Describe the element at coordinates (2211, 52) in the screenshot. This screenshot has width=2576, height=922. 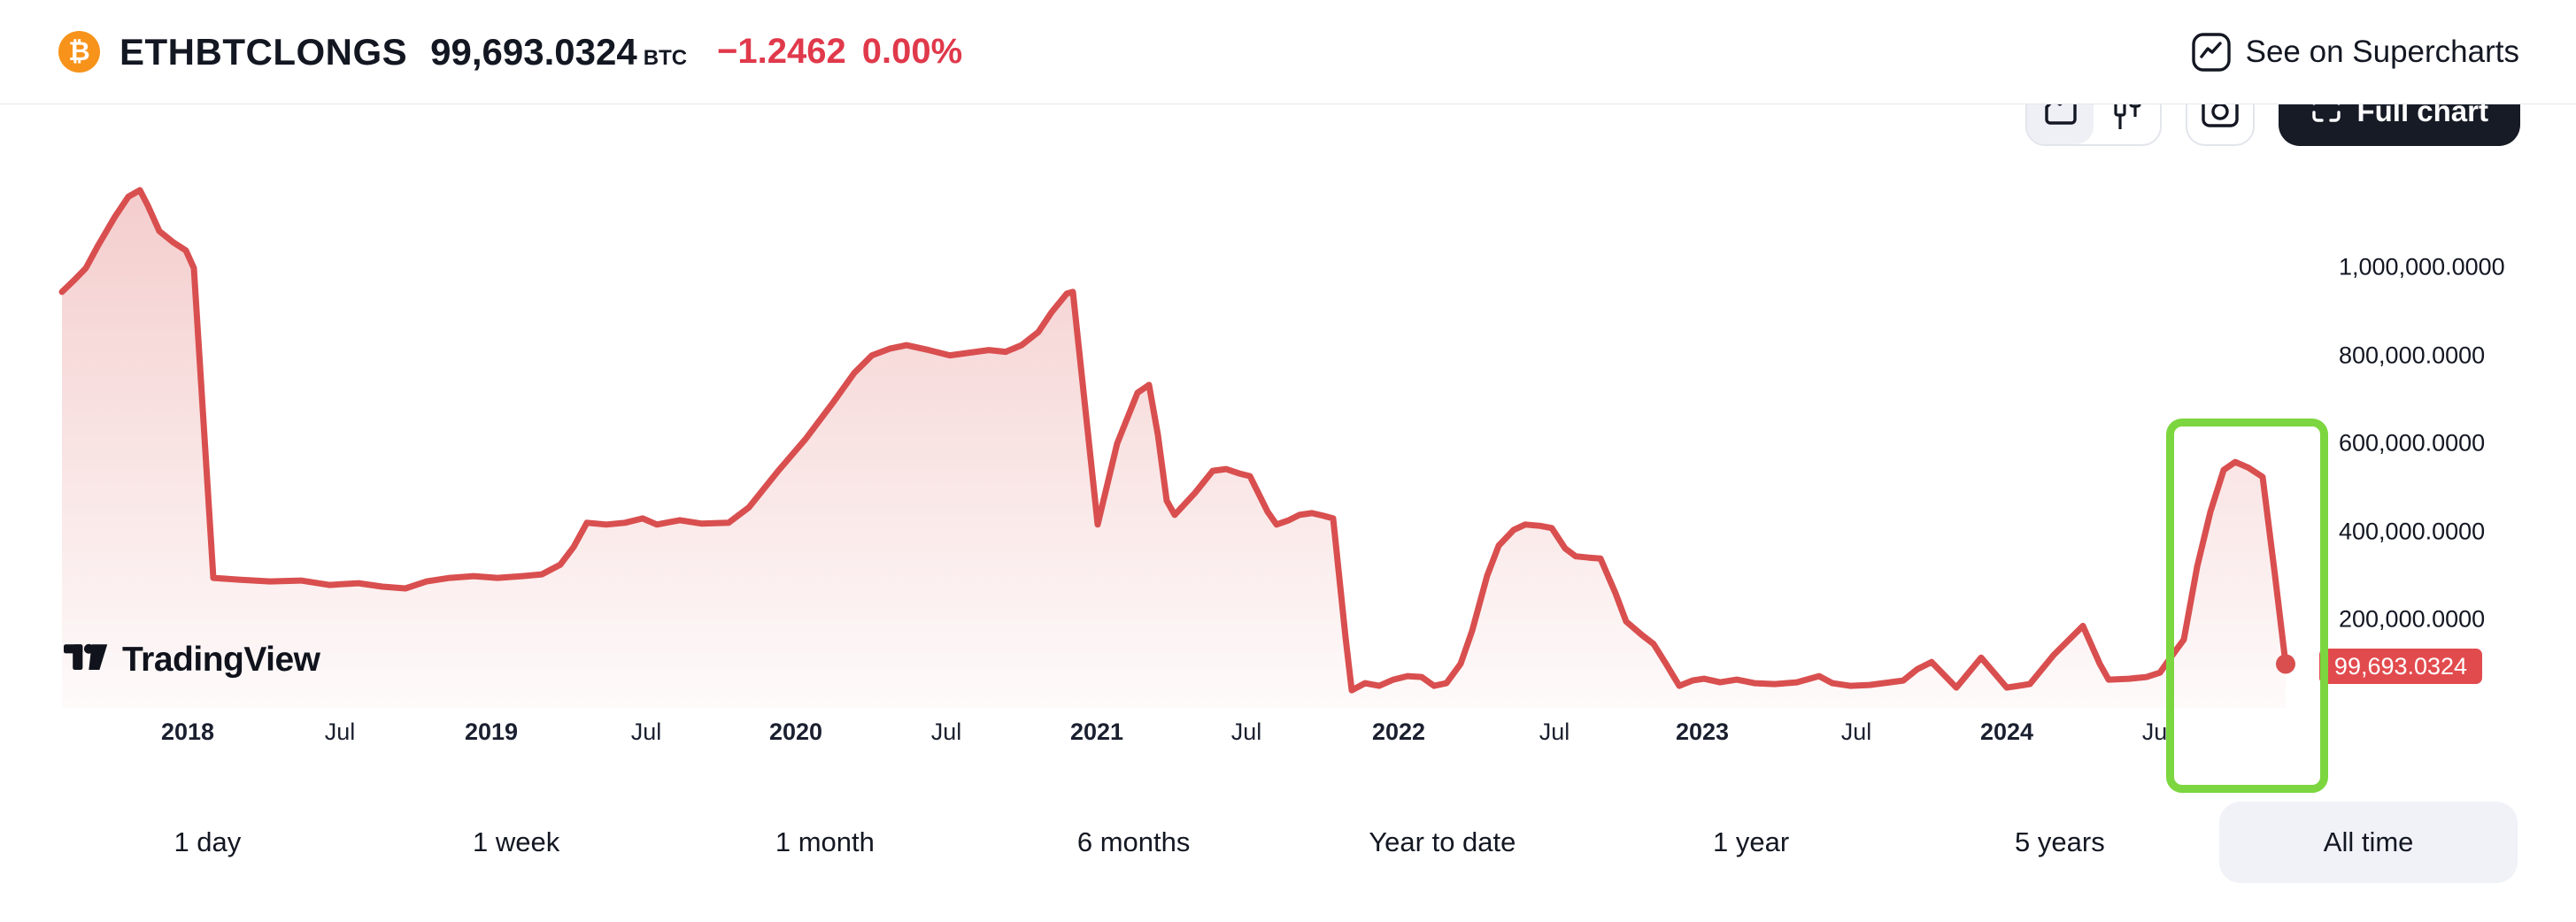
I see `supercharts-icon` at that location.